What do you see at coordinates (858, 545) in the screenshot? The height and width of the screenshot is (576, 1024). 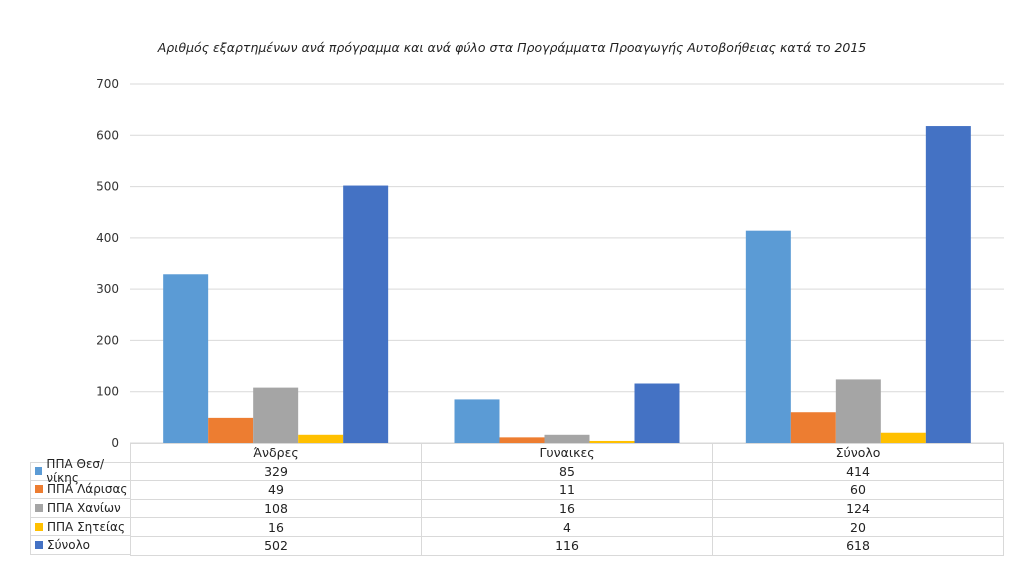 I see `data-label: 618` at bounding box center [858, 545].